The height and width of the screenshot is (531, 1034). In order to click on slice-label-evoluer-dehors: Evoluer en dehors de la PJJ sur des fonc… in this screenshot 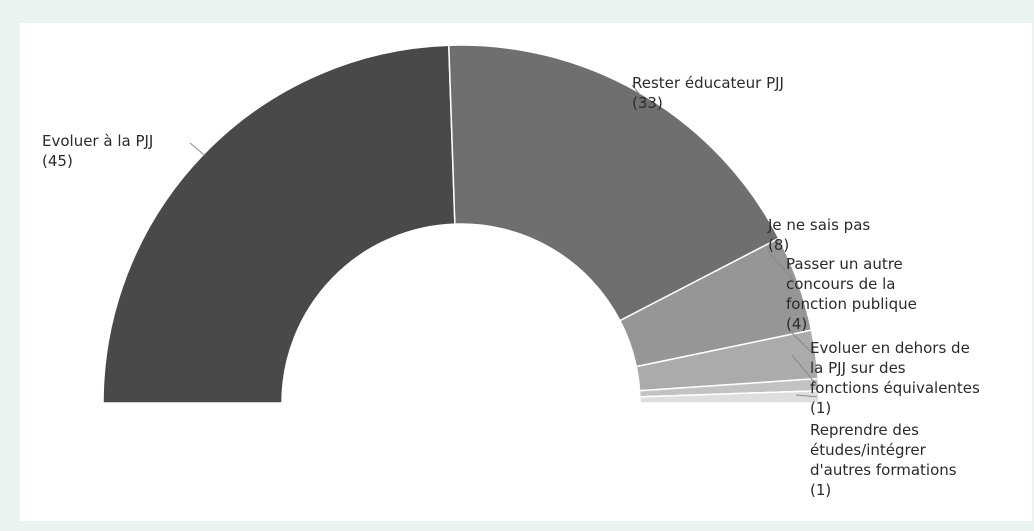, I will do `click(897, 378)`.